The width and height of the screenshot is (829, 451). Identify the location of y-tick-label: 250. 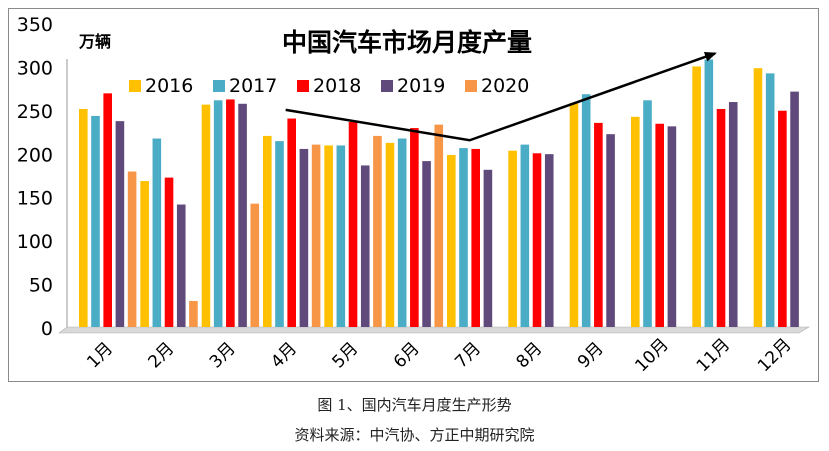
(35, 112).